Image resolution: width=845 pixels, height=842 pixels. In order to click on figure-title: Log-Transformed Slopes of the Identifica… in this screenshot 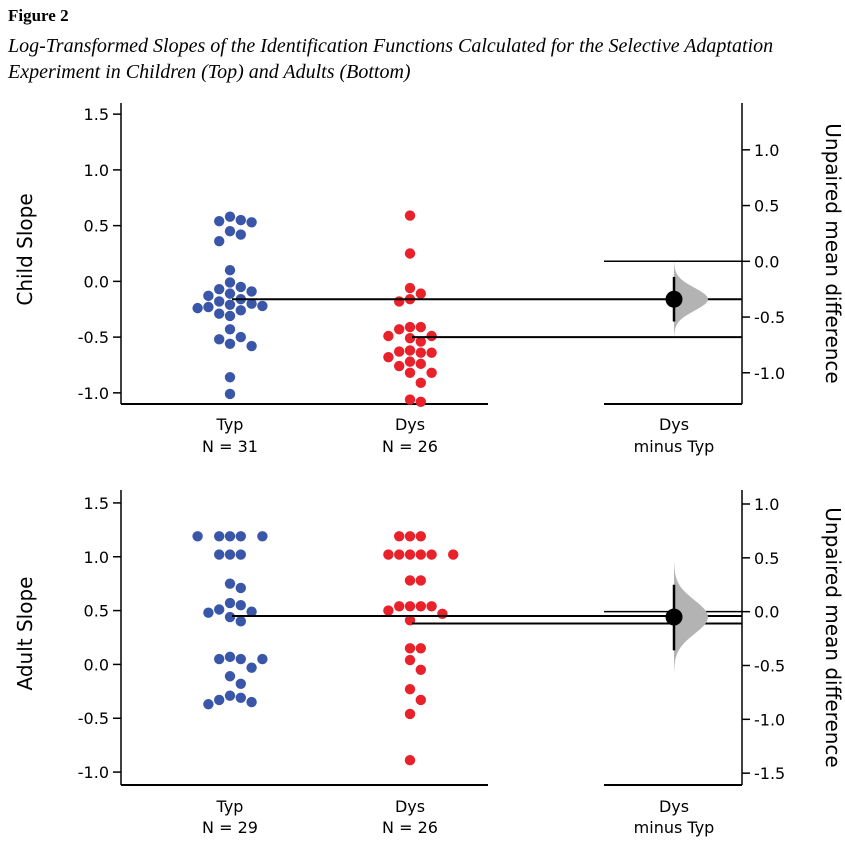, I will do `click(391, 59)`.